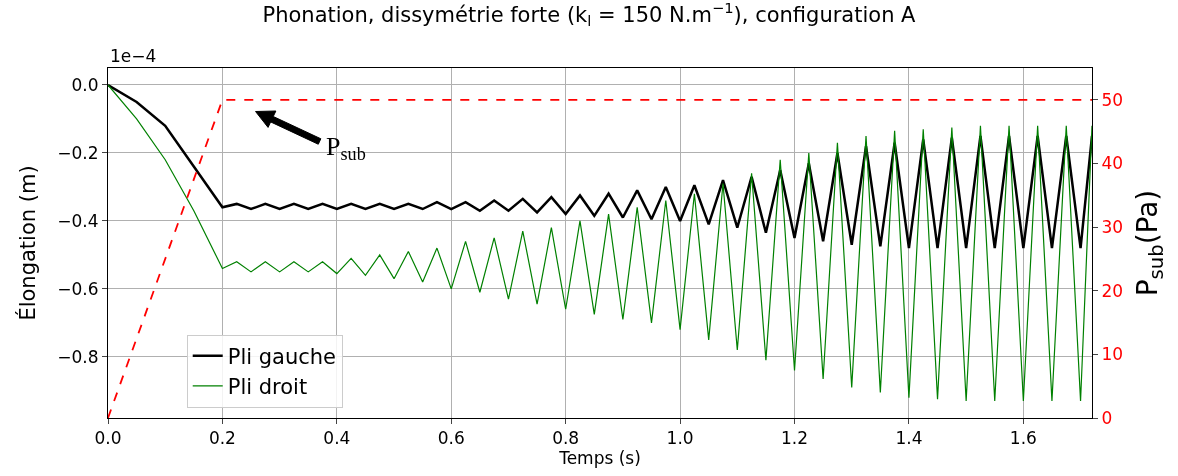 The height and width of the screenshot is (476, 1178). I want to click on y2-tick-label: 10, so click(1112, 354).